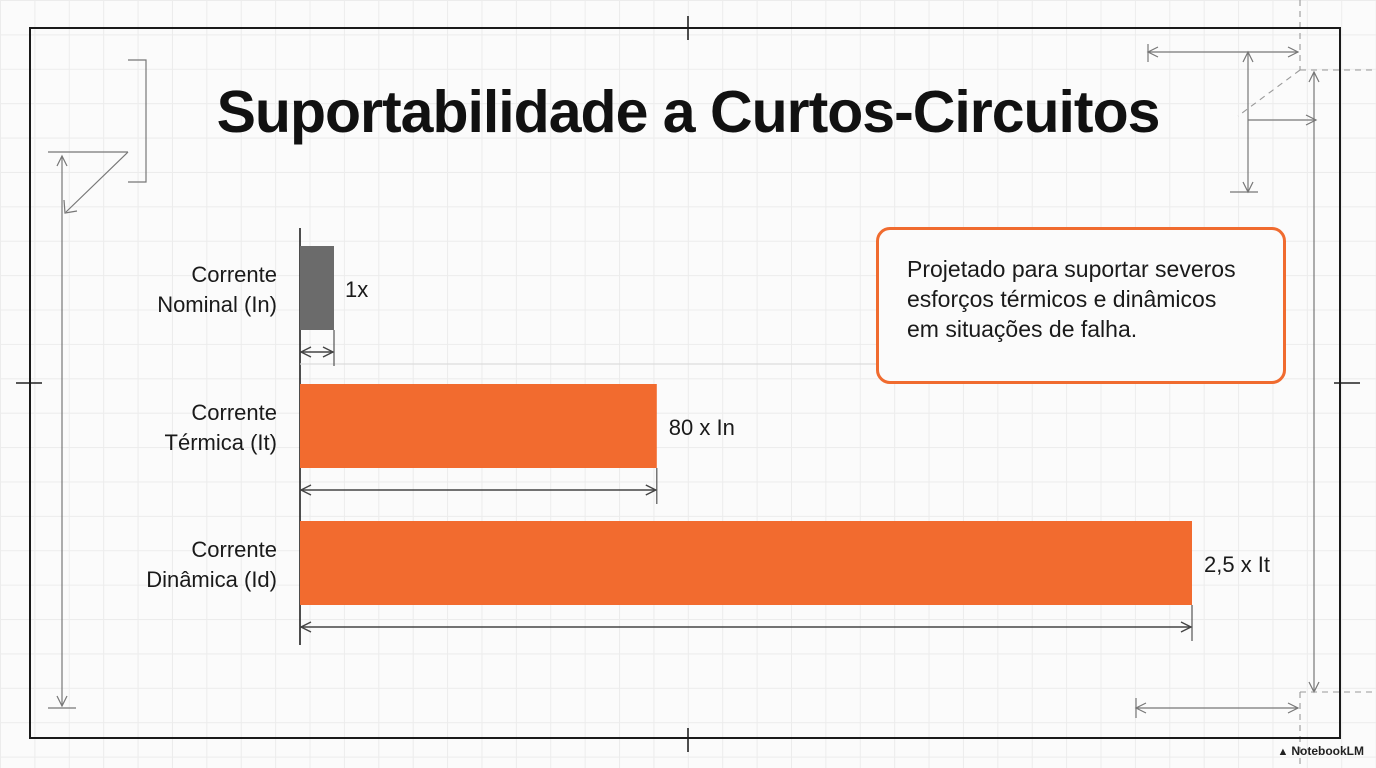 The width and height of the screenshot is (1376, 768). Describe the element at coordinates (1237, 564) in the screenshot. I see `data-label: 2,5 x It` at that location.